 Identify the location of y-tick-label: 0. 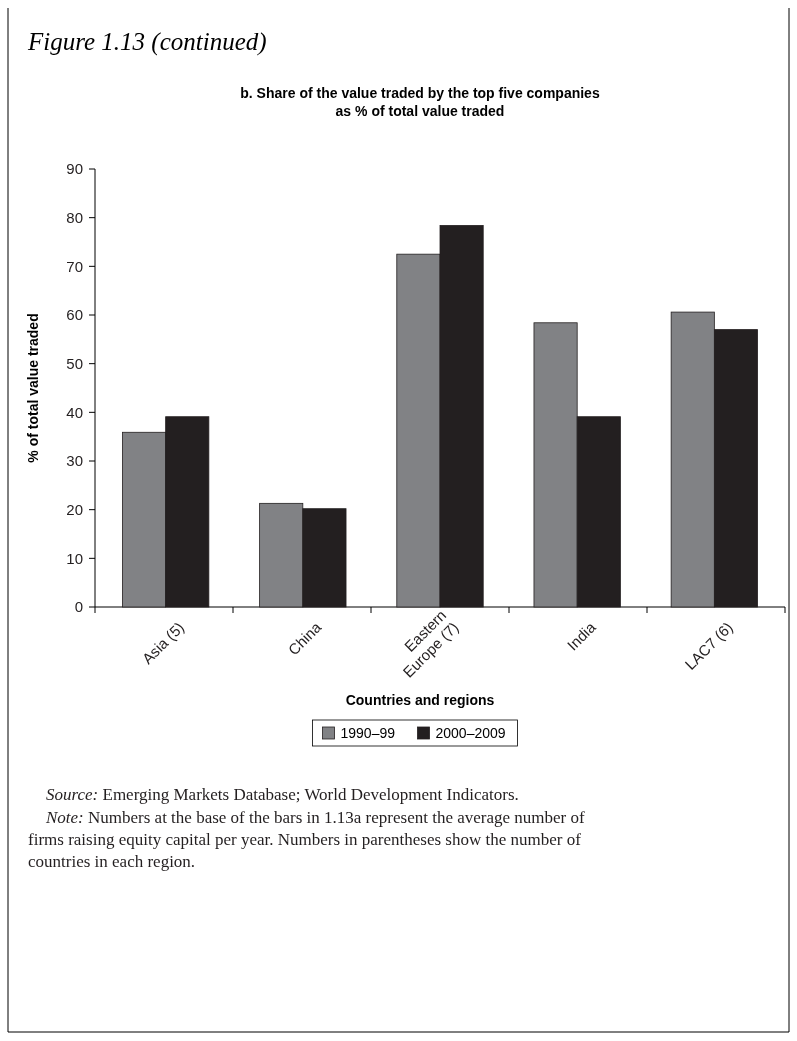
(78, 607).